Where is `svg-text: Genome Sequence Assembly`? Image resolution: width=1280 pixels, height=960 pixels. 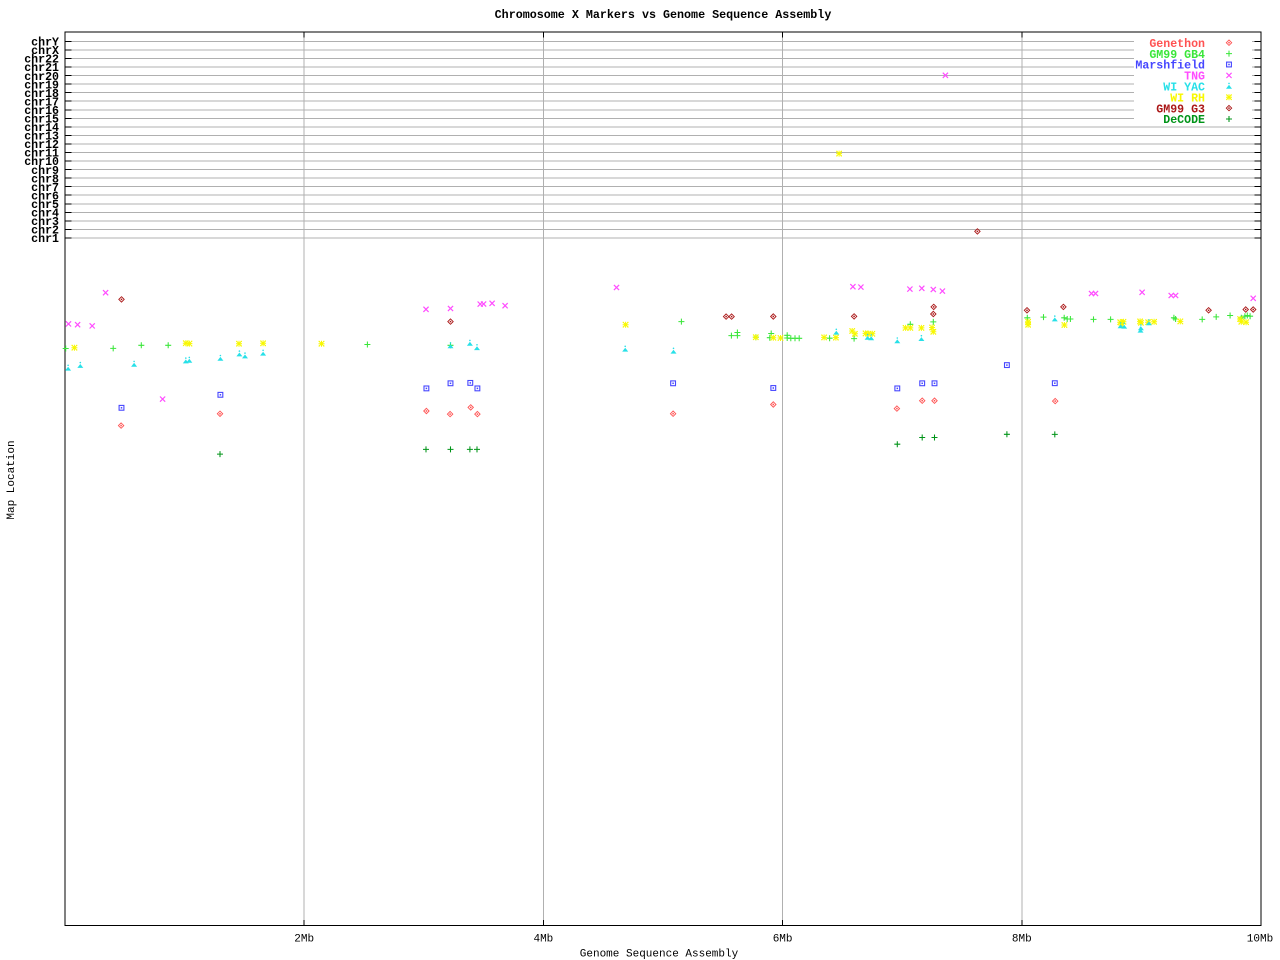
svg-text: Genome Sequence Assembly is located at coordinates (659, 954).